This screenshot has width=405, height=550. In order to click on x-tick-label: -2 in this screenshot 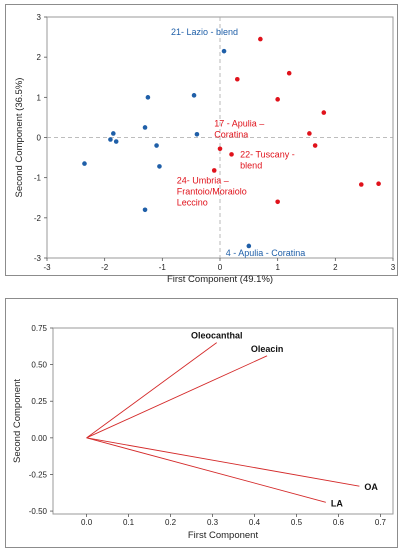, I will do `click(105, 267)`.